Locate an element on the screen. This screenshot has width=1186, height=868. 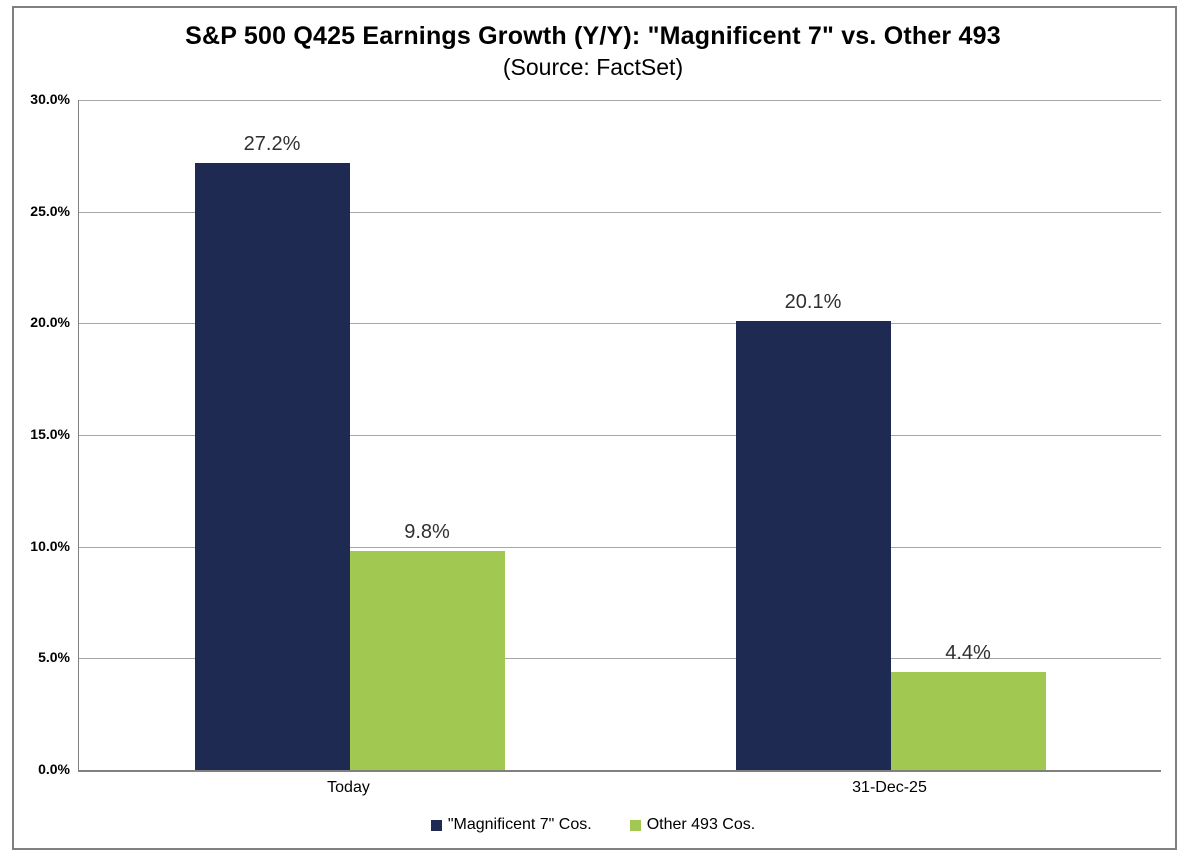
legend: "Magnificent 7" Cos. Other 493 Cos. is located at coordinates (593, 825).